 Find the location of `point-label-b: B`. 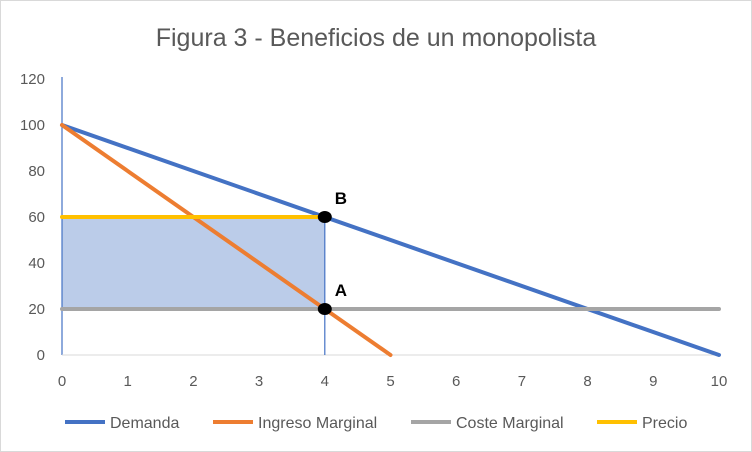

point-label-b: B is located at coordinates (341, 198).